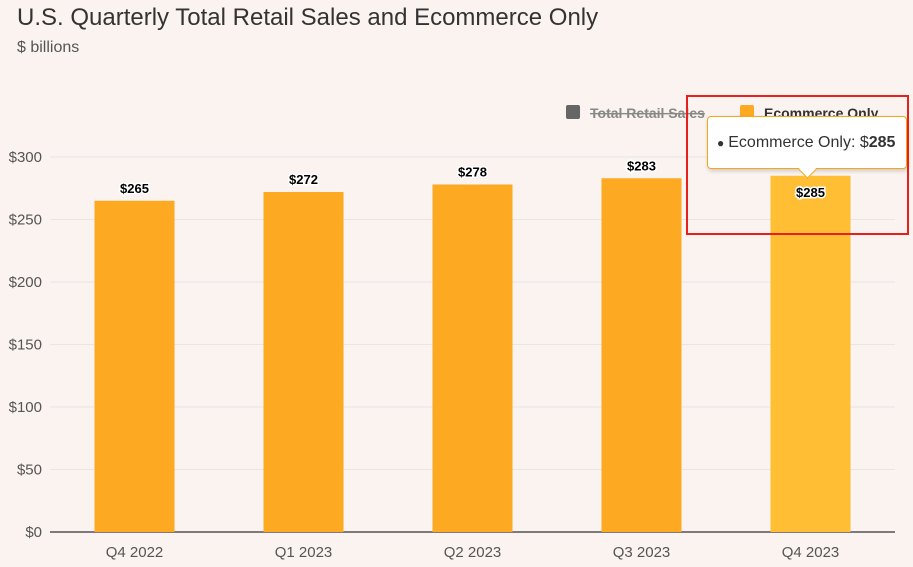 The width and height of the screenshot is (913, 567). Describe the element at coordinates (882, 142) in the screenshot. I see `tooltip-value: 285` at that location.